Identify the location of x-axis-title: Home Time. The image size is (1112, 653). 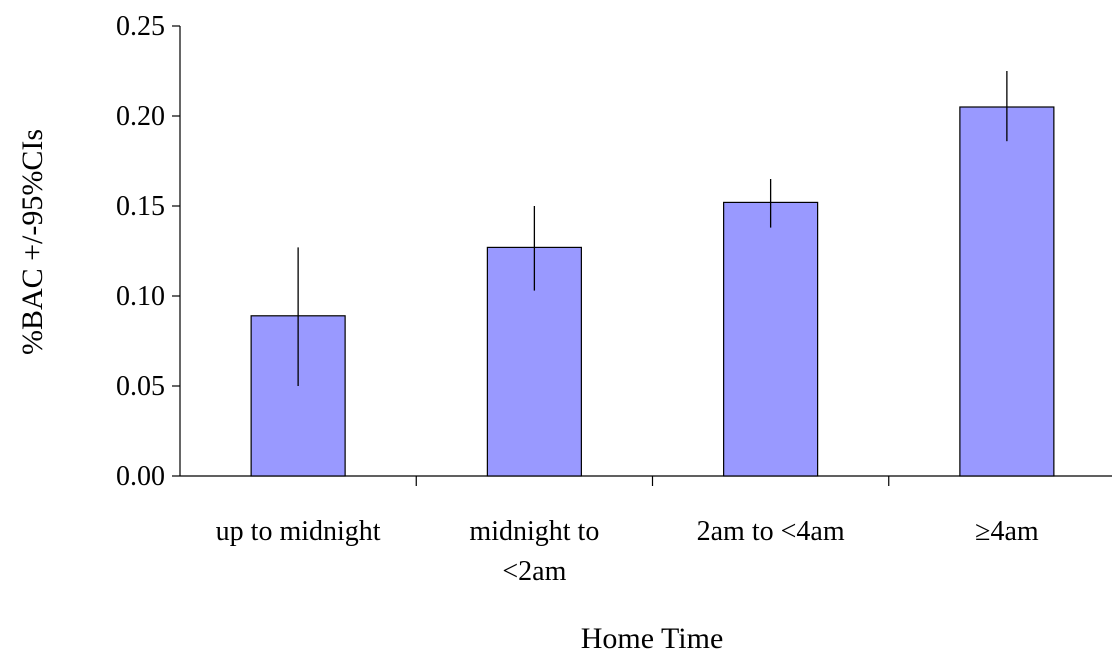
(652, 637).